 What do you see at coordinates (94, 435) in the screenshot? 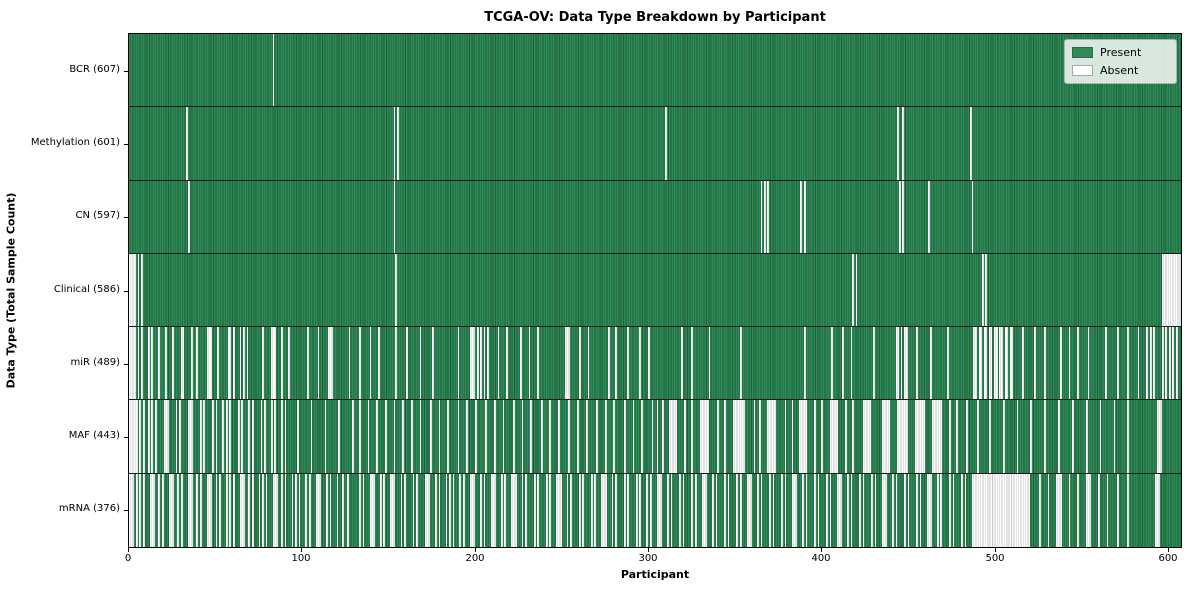
I see `y-tick-label: MAF (443)` at bounding box center [94, 435].